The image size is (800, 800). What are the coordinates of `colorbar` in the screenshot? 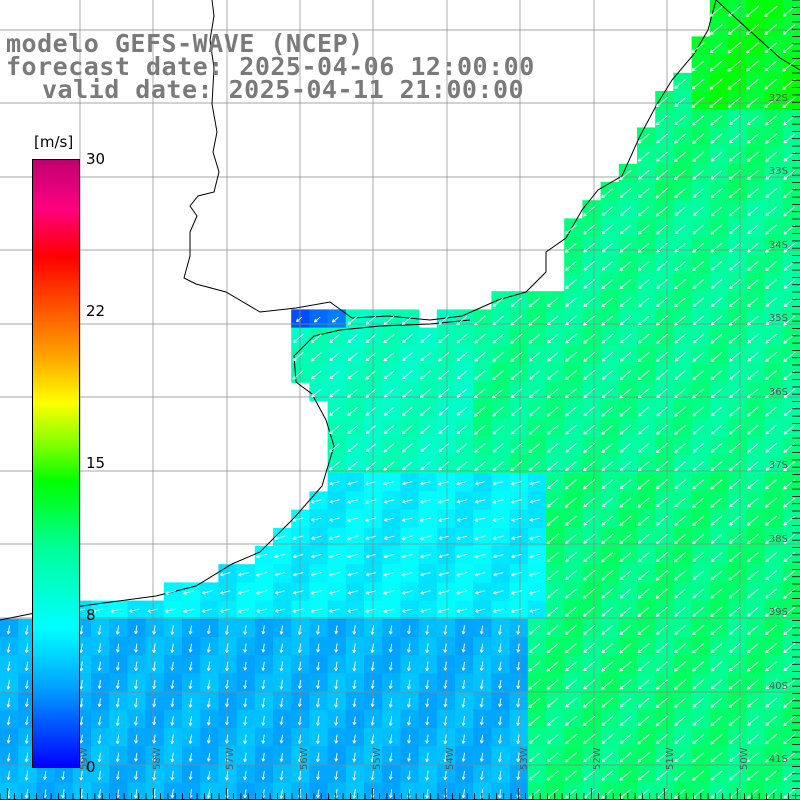 It's located at (56, 463).